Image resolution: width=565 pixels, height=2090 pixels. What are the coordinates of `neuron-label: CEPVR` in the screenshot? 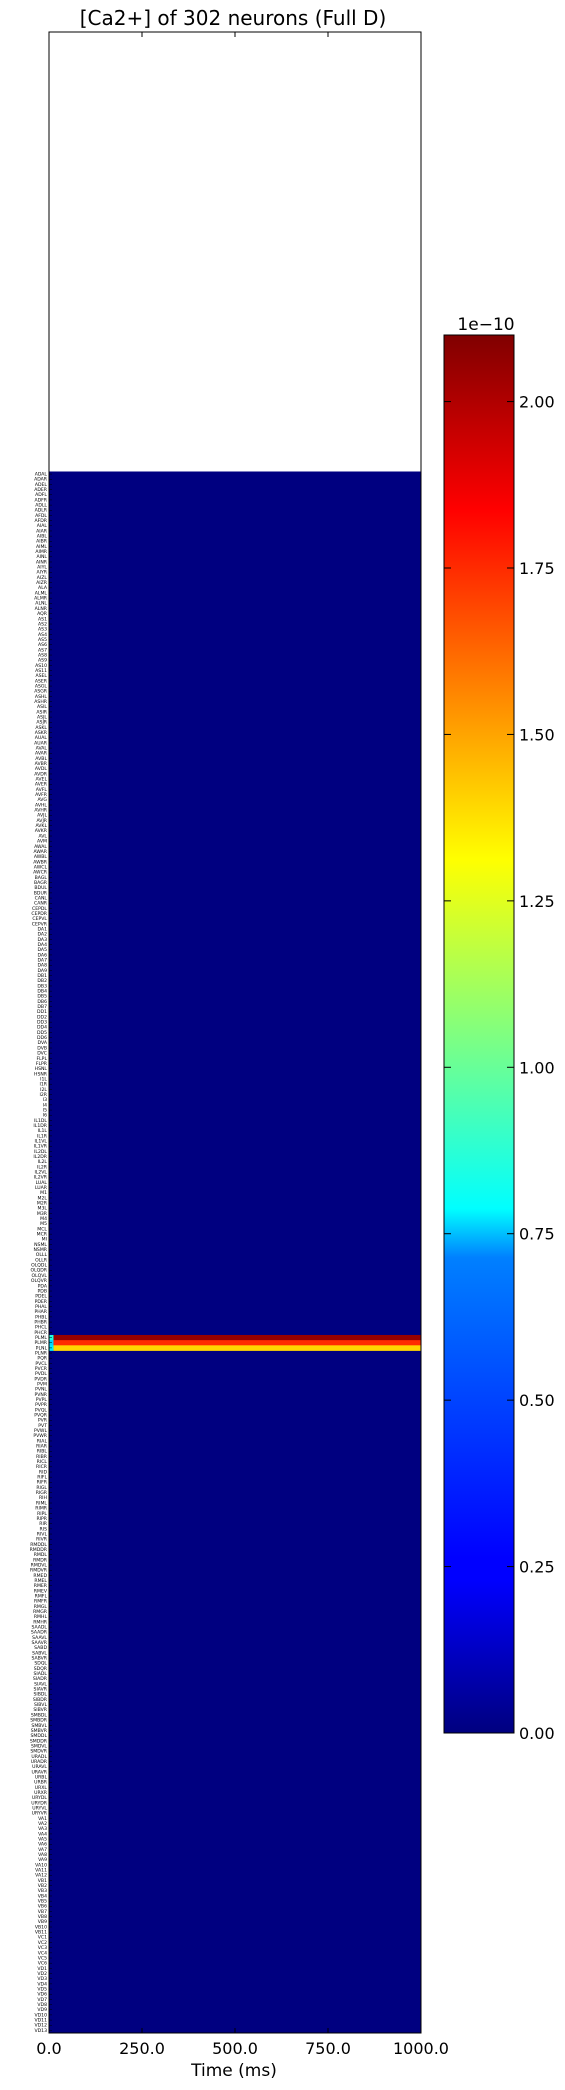 It's located at (40, 924).